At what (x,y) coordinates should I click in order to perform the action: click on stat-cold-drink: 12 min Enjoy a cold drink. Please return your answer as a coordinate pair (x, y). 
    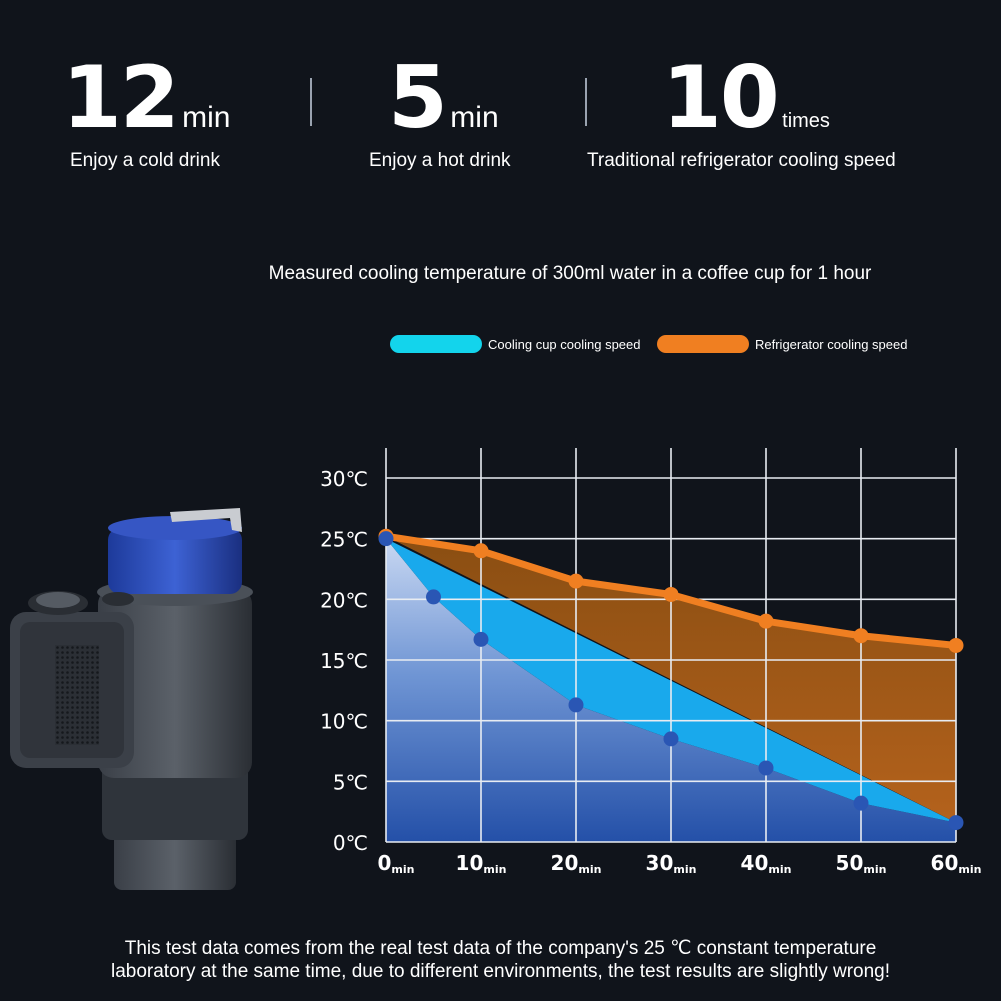
    Looking at the image, I should click on (146, 109).